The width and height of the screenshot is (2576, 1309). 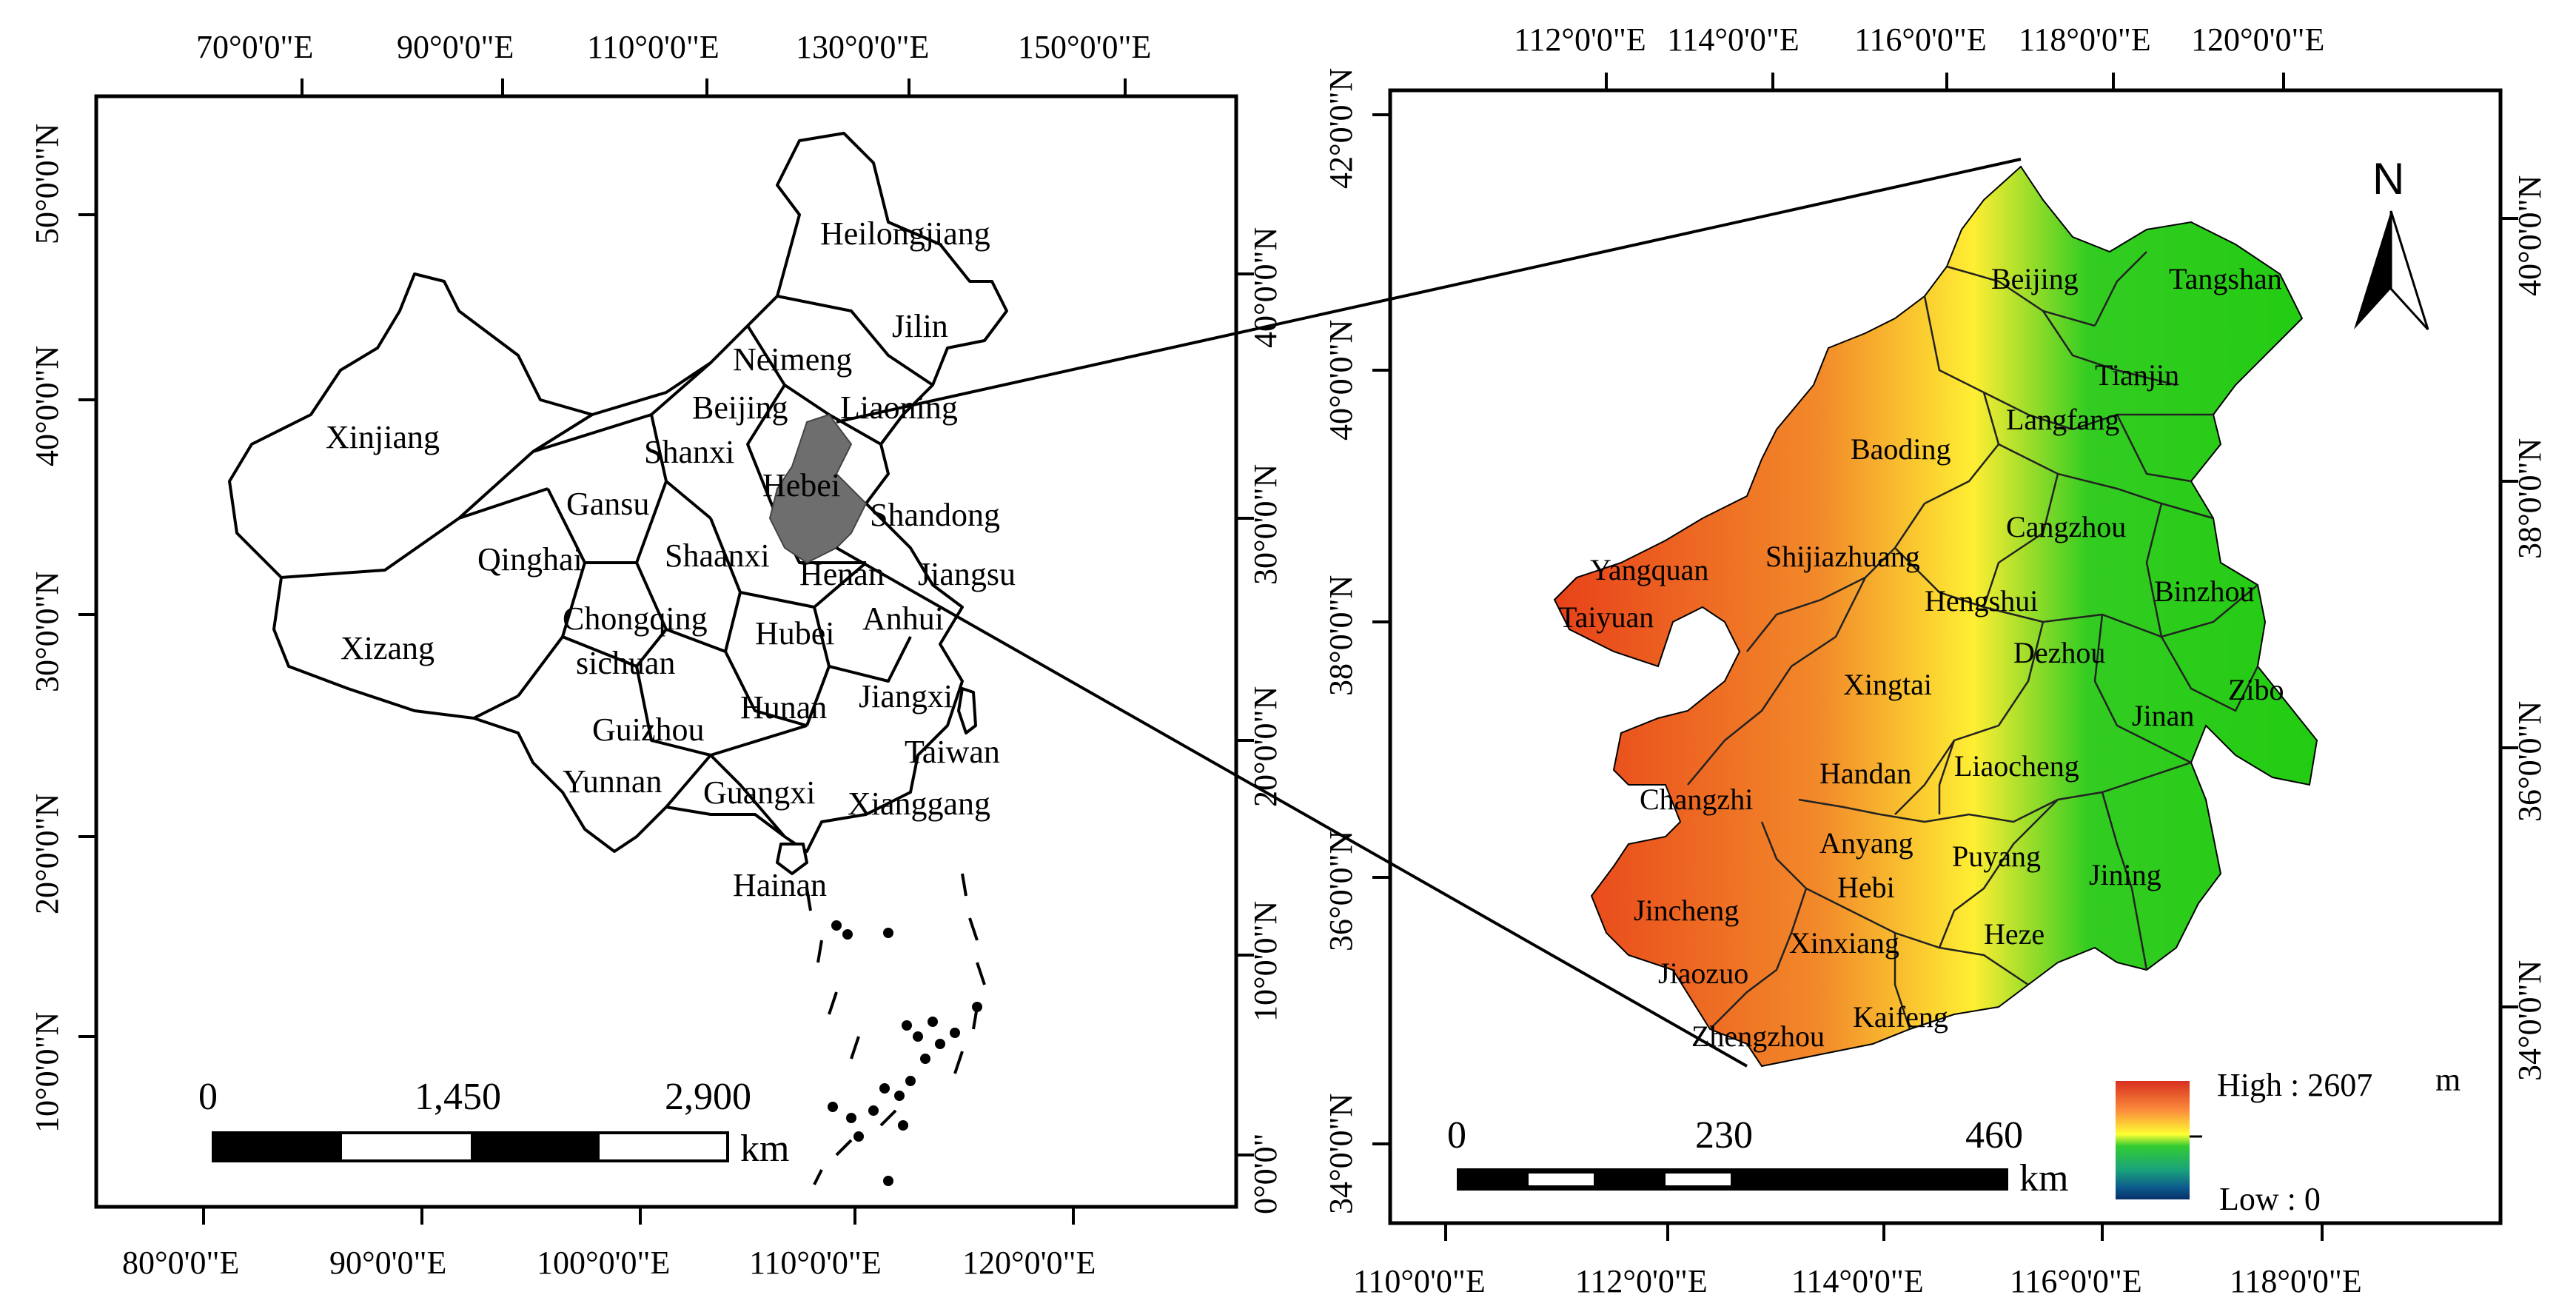 What do you see at coordinates (635, 618) in the screenshot?
I see `province-label: Chongqing` at bounding box center [635, 618].